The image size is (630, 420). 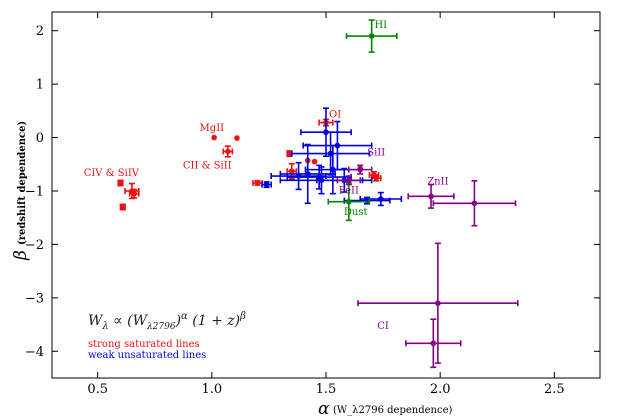 What do you see at coordinates (376, 153) in the screenshot?
I see `annotation-label: SiII` at bounding box center [376, 153].